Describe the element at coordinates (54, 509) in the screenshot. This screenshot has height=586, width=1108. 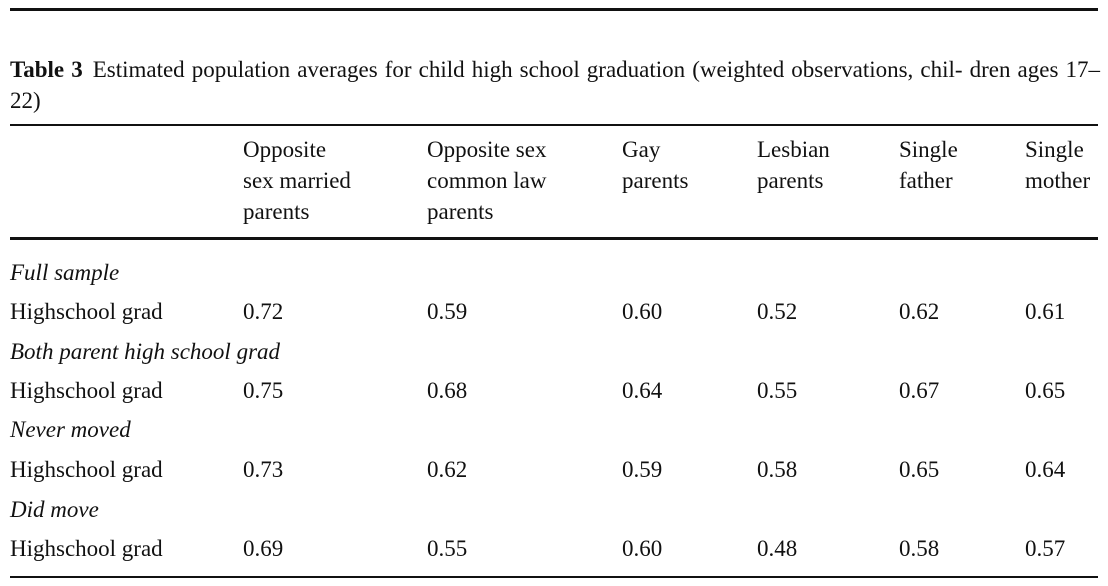
I see `section-title: Did move` at that location.